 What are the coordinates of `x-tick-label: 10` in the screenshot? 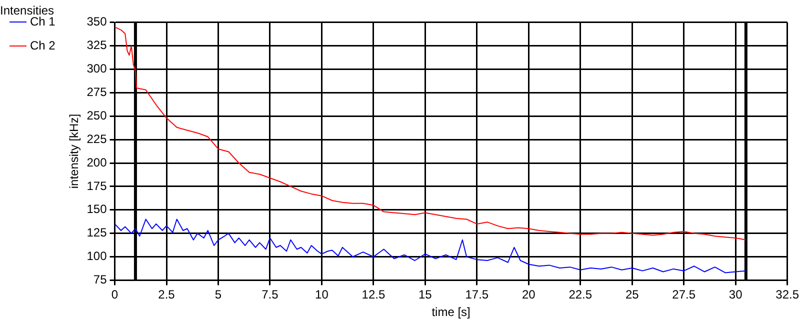 It's located at (322, 295).